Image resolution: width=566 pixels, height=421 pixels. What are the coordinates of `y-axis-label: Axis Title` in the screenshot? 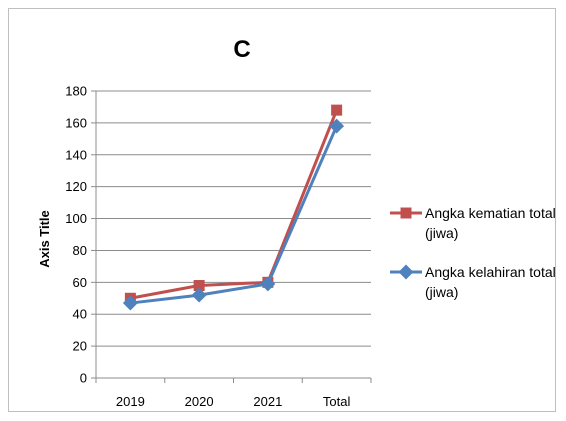 It's located at (44, 239).